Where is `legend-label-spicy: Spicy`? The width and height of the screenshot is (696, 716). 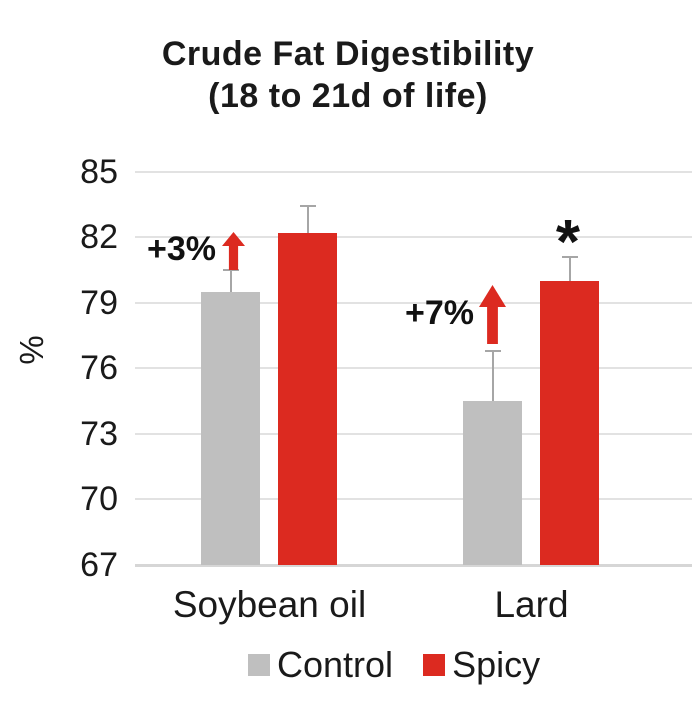 legend-label-spicy: Spicy is located at coordinates (496, 664).